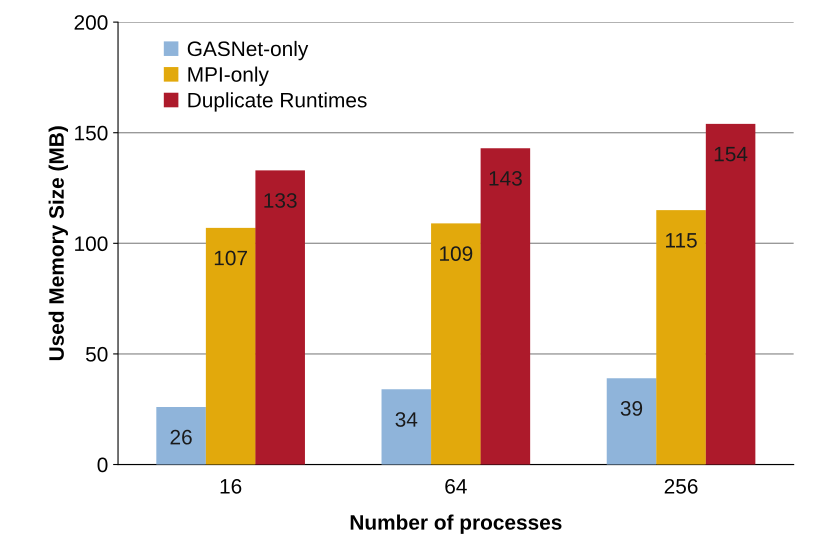 The image size is (814, 553). Describe the element at coordinates (91, 133) in the screenshot. I see `y-tick-label: 150` at that location.